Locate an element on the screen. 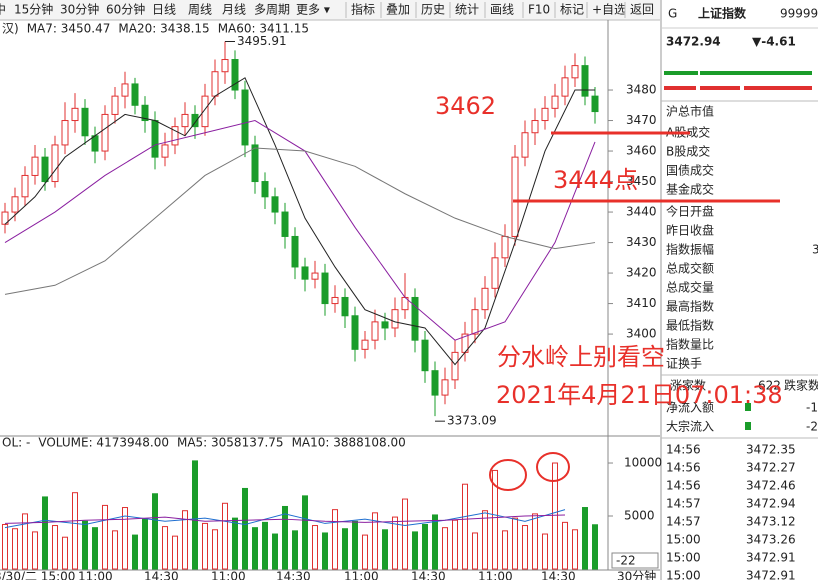 The width and height of the screenshot is (818, 580). field-label: 基金成交 is located at coordinates (690, 189).